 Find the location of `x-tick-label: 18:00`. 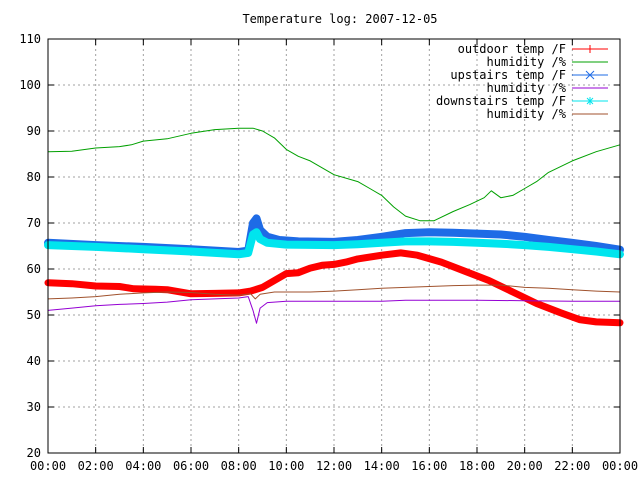

x-tick-label: 18:00 is located at coordinates (477, 466).